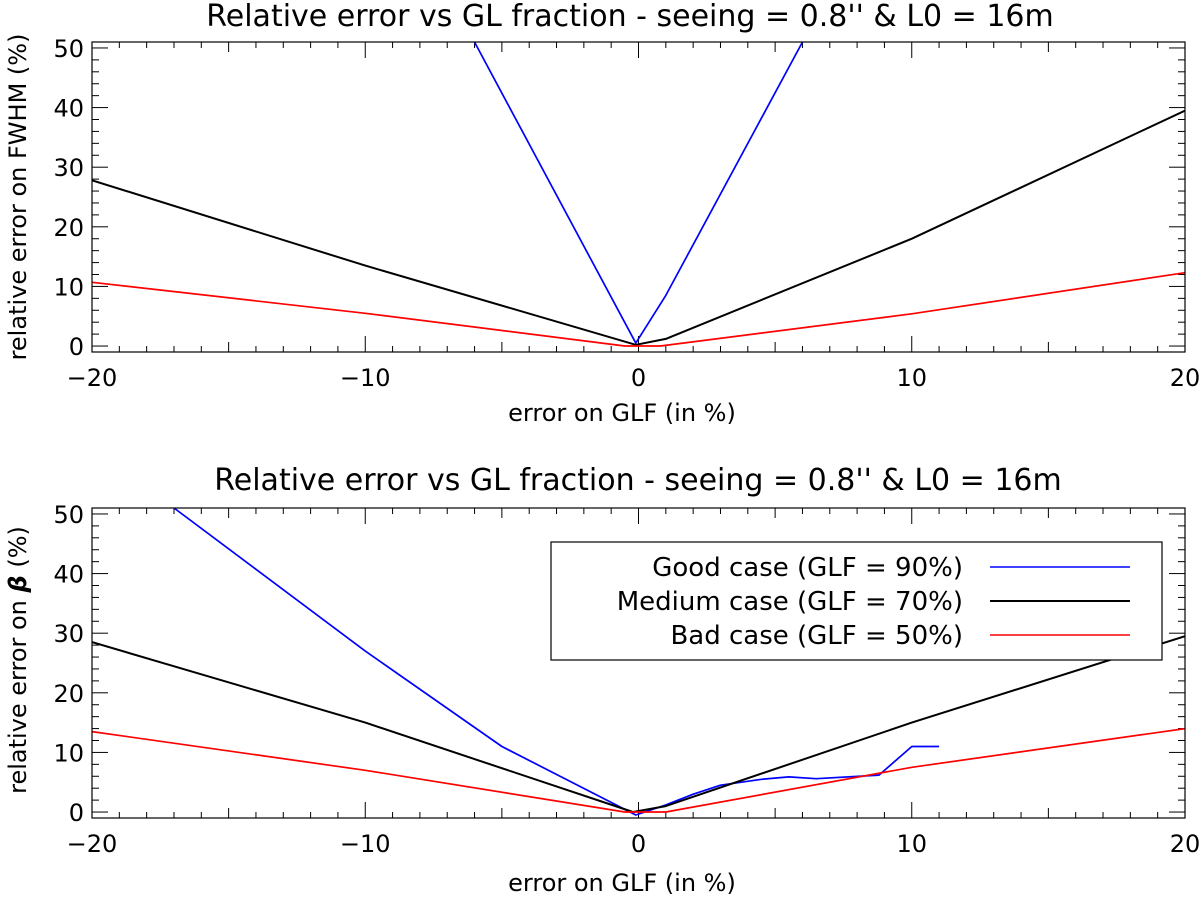 Image resolution: width=1200 pixels, height=900 pixels. I want to click on y-axis-label: relative error on FWHM (%), so click(18, 197).